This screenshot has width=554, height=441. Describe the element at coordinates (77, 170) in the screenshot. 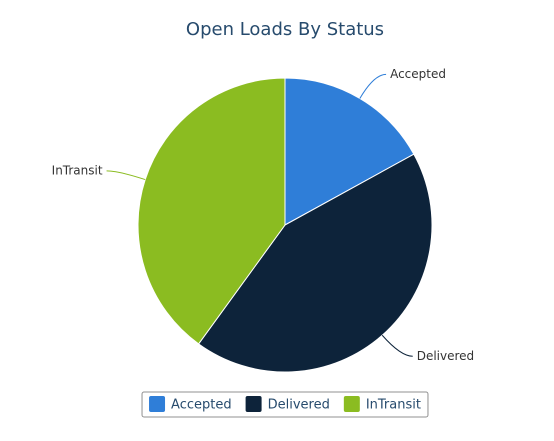

I see `slice-label: InTransit` at that location.